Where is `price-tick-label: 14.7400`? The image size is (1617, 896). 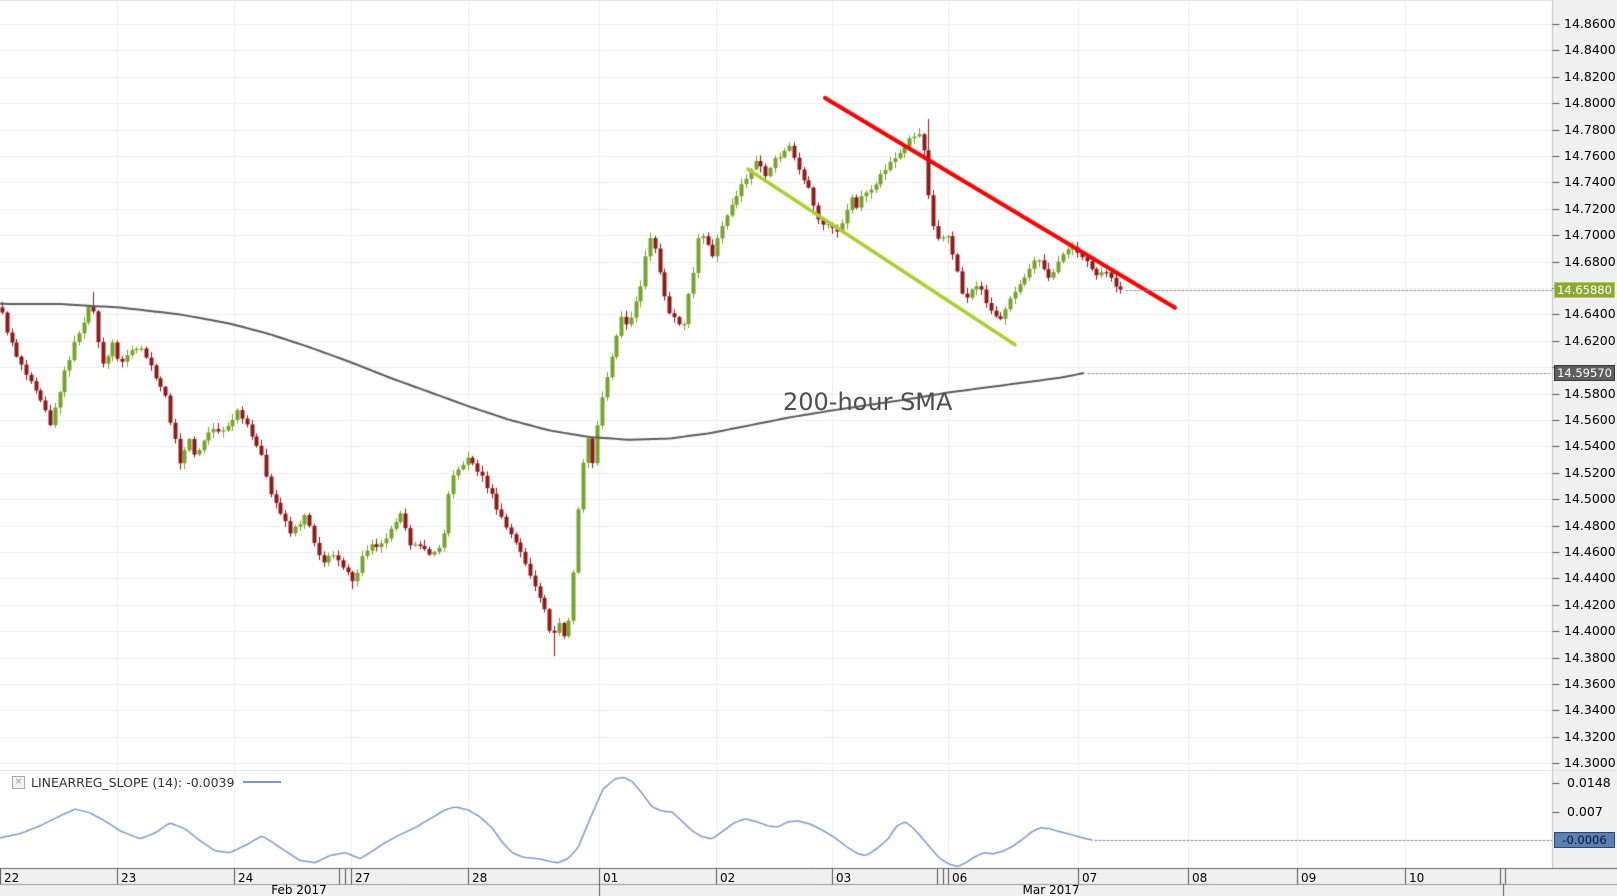
price-tick-label: 14.7400 is located at coordinates (1590, 182).